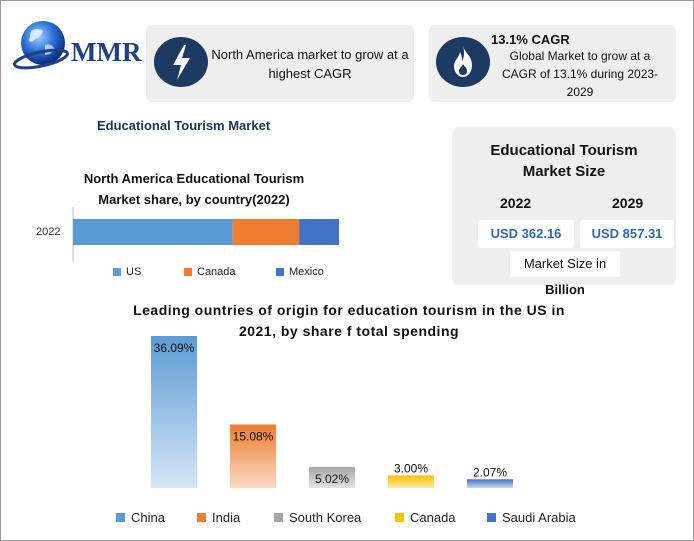 The height and width of the screenshot is (541, 694). I want to click on legend-us-label: US, so click(134, 272).